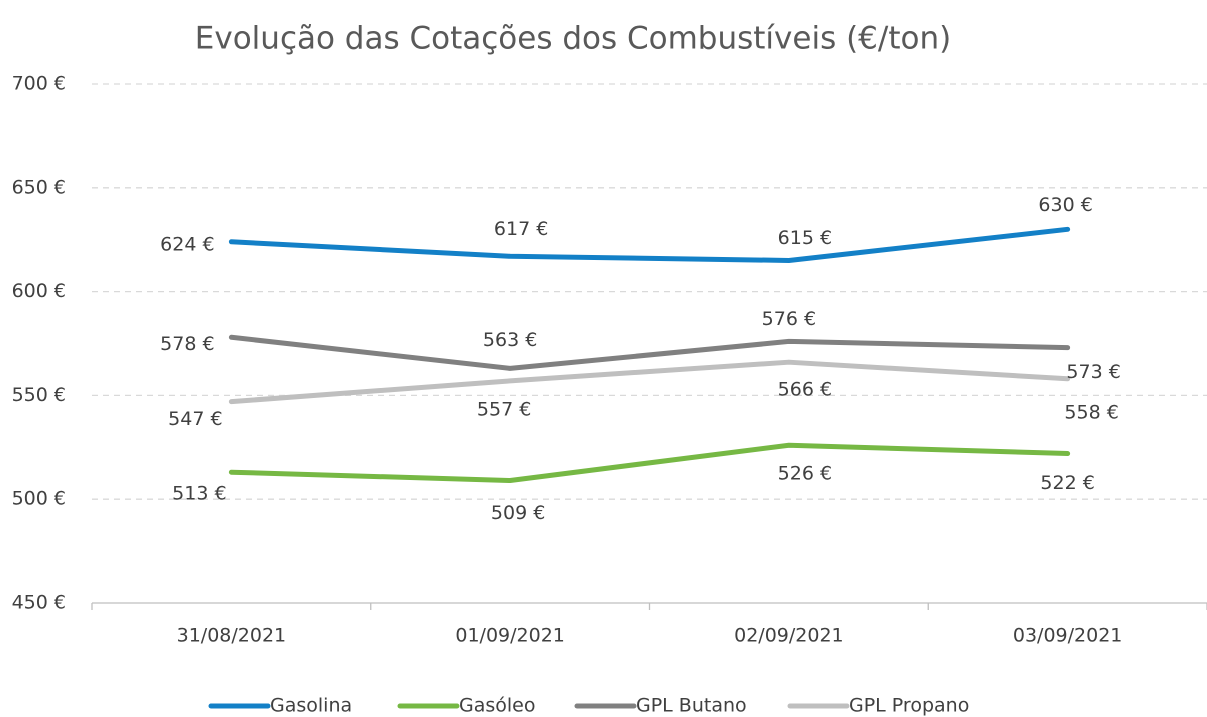  I want to click on y-tick-label: 650 €, so click(39, 187).